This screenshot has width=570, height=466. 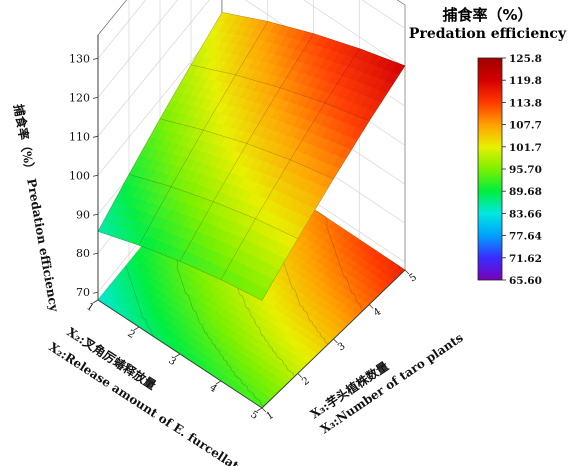 I want to click on x-tick-label: 5, so click(x=253, y=415).